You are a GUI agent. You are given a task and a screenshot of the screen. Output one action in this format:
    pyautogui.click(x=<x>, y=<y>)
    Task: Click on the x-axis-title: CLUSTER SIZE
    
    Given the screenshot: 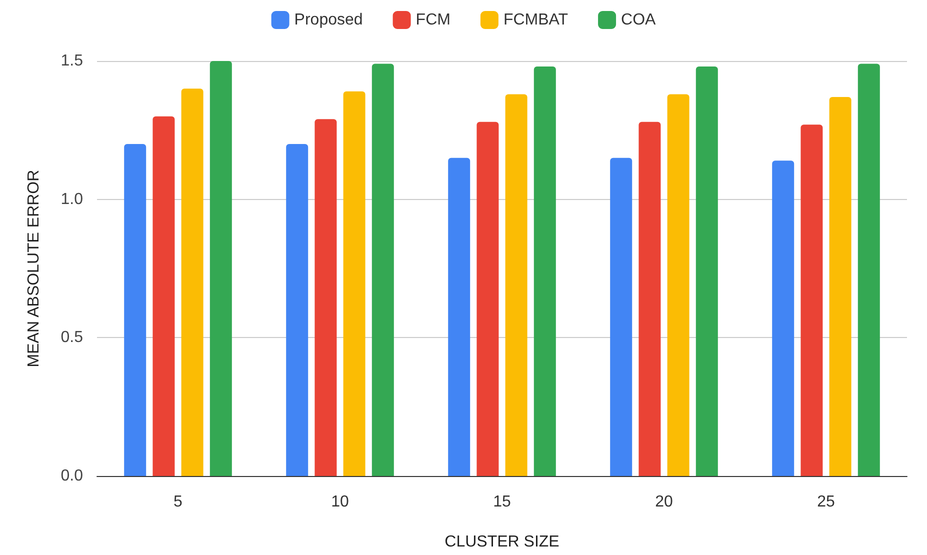 What is the action you would take?
    pyautogui.click(x=502, y=542)
    